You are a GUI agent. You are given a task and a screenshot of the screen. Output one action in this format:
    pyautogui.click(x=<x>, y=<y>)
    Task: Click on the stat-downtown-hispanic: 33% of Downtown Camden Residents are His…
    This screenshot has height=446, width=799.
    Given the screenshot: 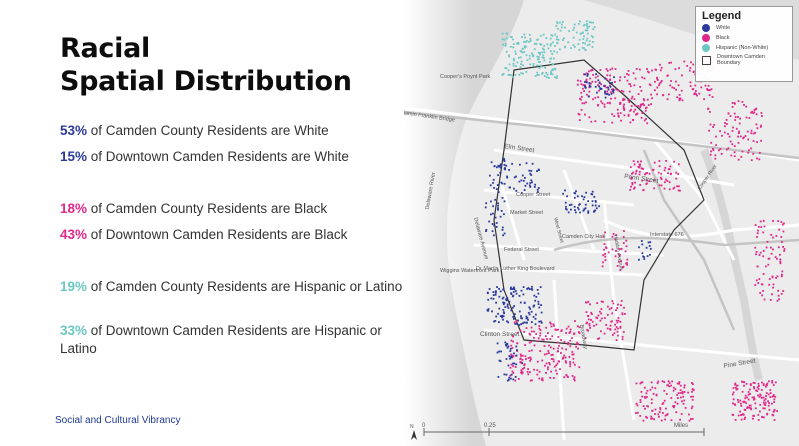 What is the action you would take?
    pyautogui.click(x=232, y=340)
    